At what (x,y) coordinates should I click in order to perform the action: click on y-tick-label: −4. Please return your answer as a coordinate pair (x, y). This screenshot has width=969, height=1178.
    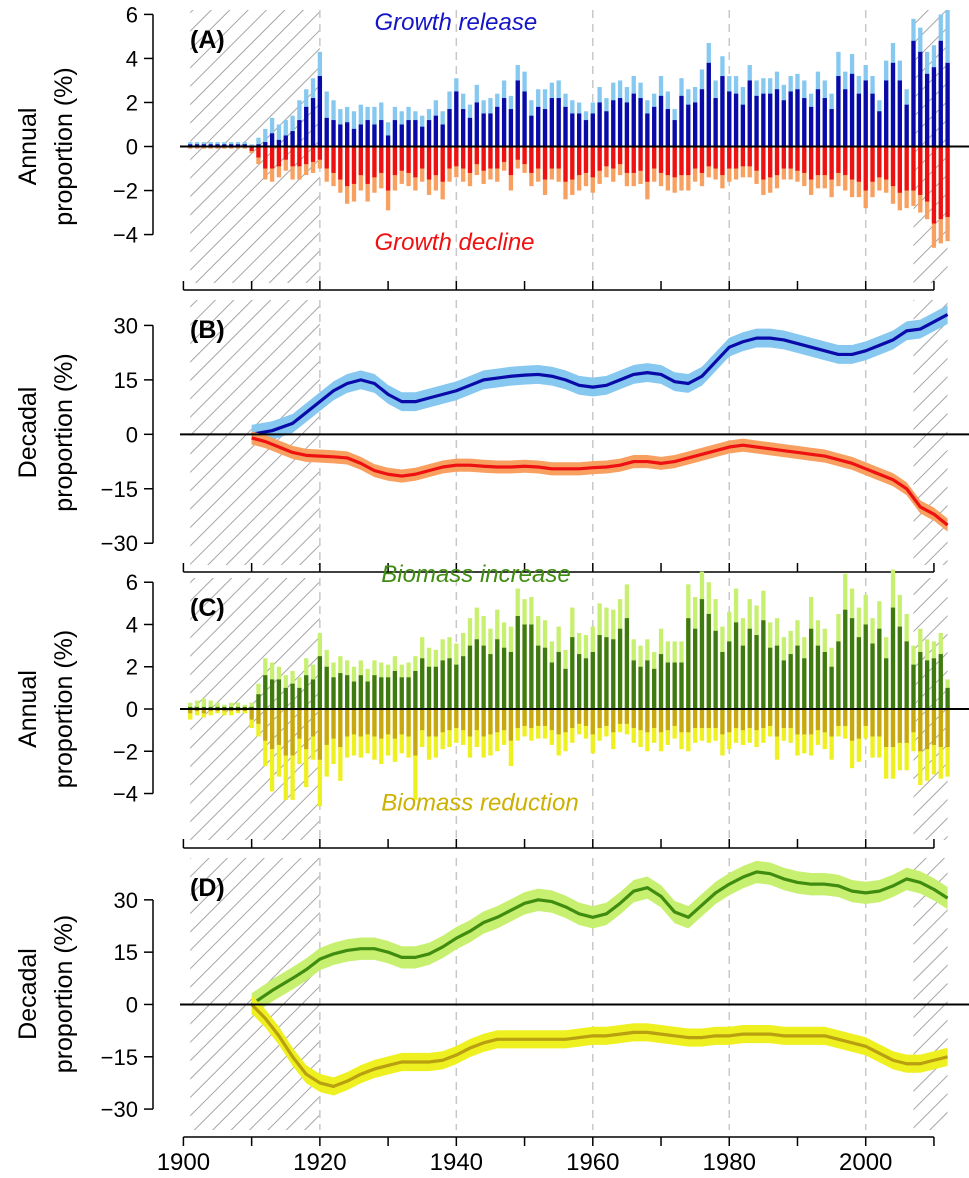
    Looking at the image, I should click on (125, 235).